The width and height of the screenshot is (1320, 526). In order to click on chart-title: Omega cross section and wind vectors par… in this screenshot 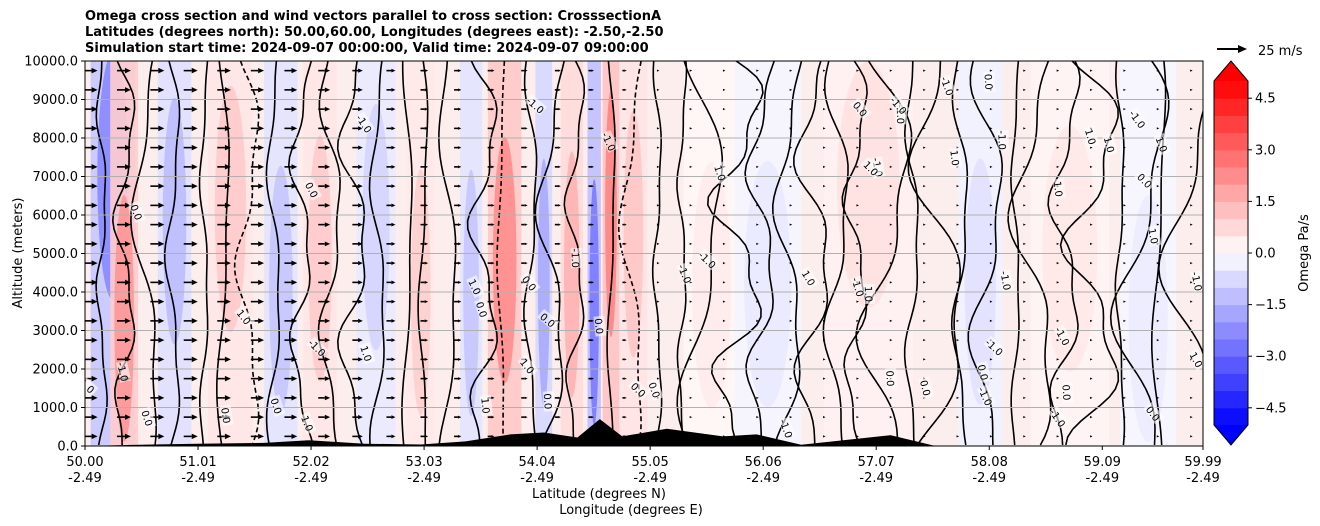, I will do `click(374, 33)`.